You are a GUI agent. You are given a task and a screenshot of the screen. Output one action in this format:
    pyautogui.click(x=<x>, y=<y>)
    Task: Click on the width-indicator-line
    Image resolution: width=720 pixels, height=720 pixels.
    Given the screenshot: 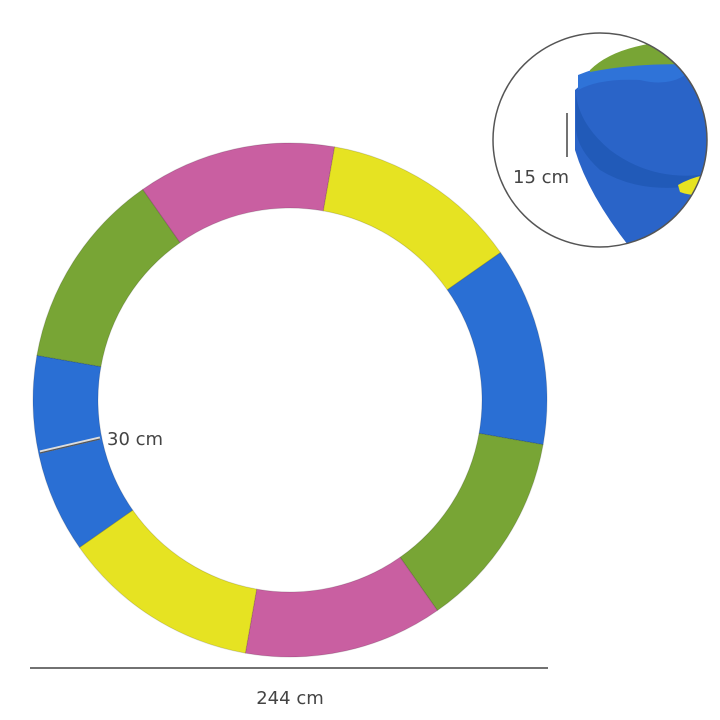 What is the action you would take?
    pyautogui.click(x=70, y=446)
    